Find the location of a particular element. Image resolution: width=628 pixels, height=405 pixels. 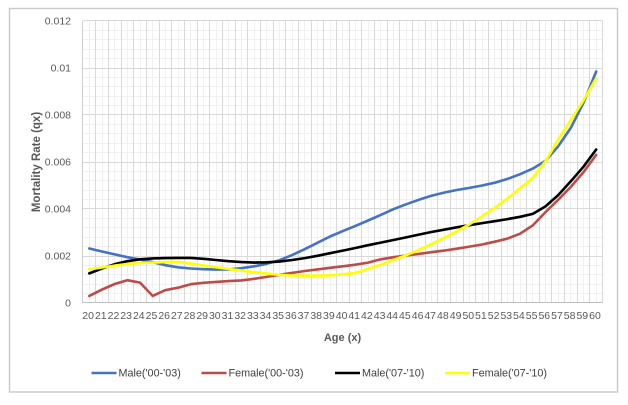

svg-text: 32 is located at coordinates (240, 316).